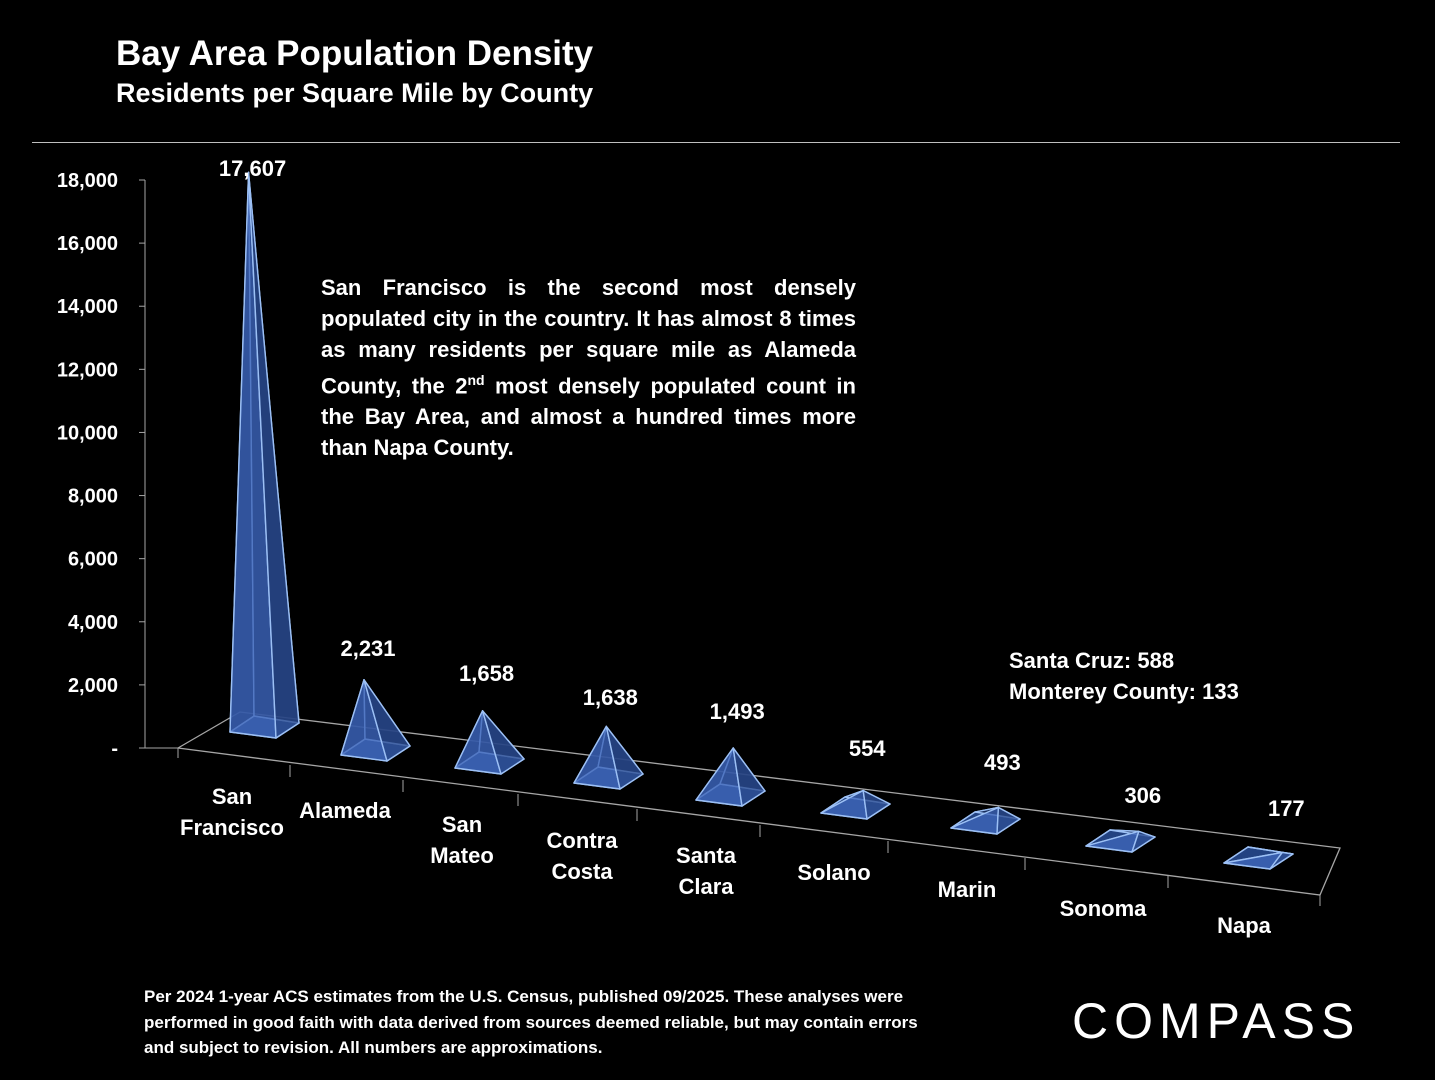 The width and height of the screenshot is (1435, 1080). I want to click on y-tick-label: 10,000, so click(87, 433).